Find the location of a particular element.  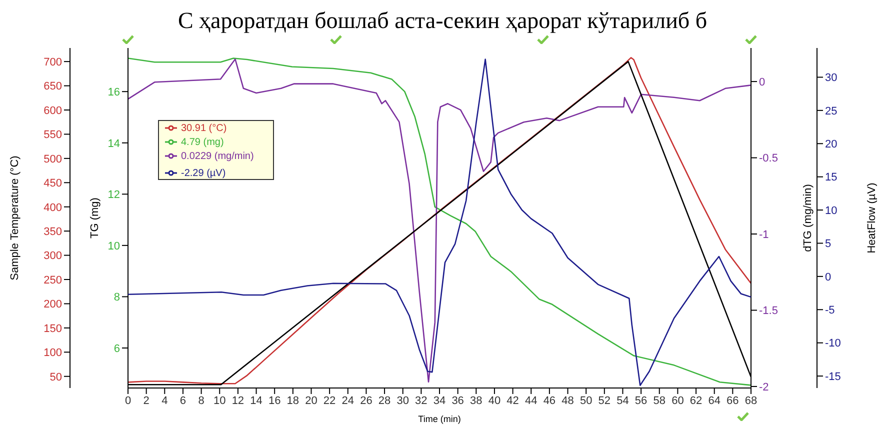

y-tick-label: 250 is located at coordinates (53, 280).